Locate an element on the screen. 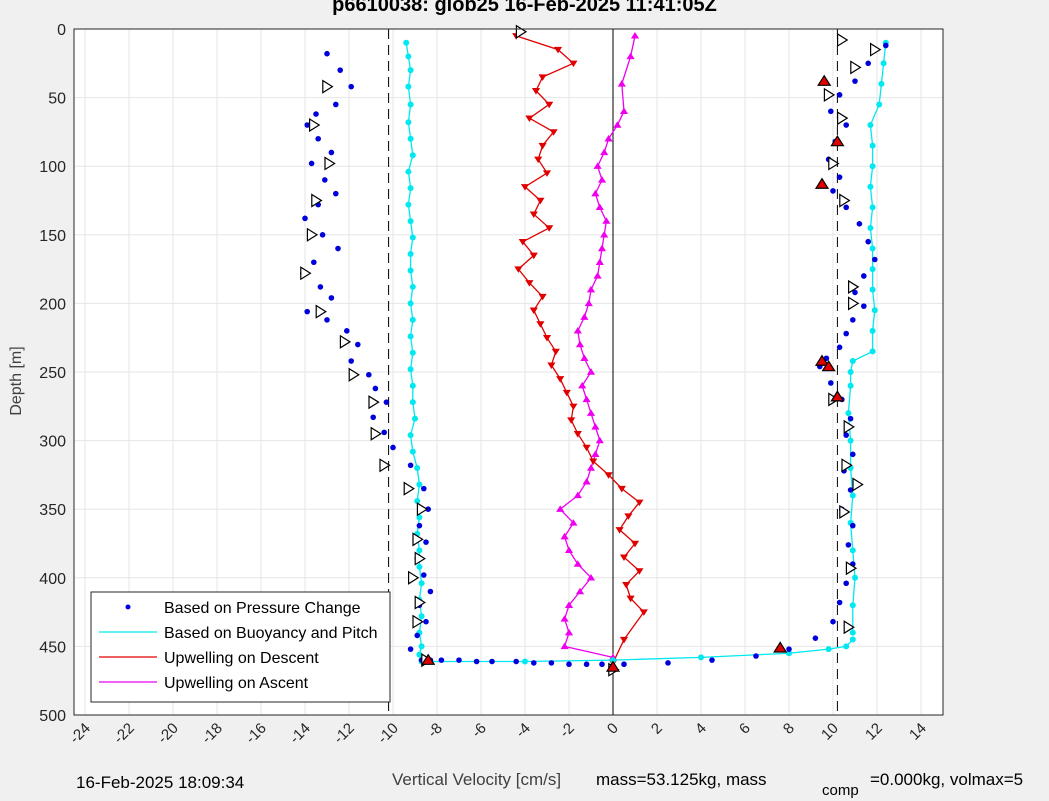  red-triangle-marker is located at coordinates (613, 666).